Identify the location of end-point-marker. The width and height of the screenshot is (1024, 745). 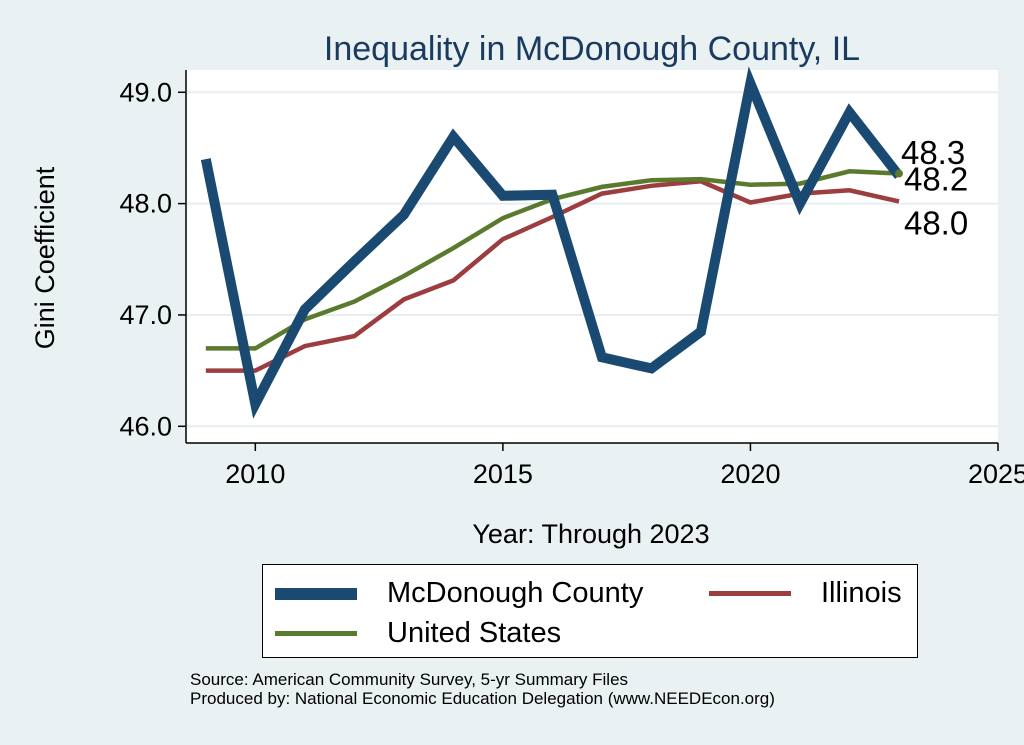
(898, 173).